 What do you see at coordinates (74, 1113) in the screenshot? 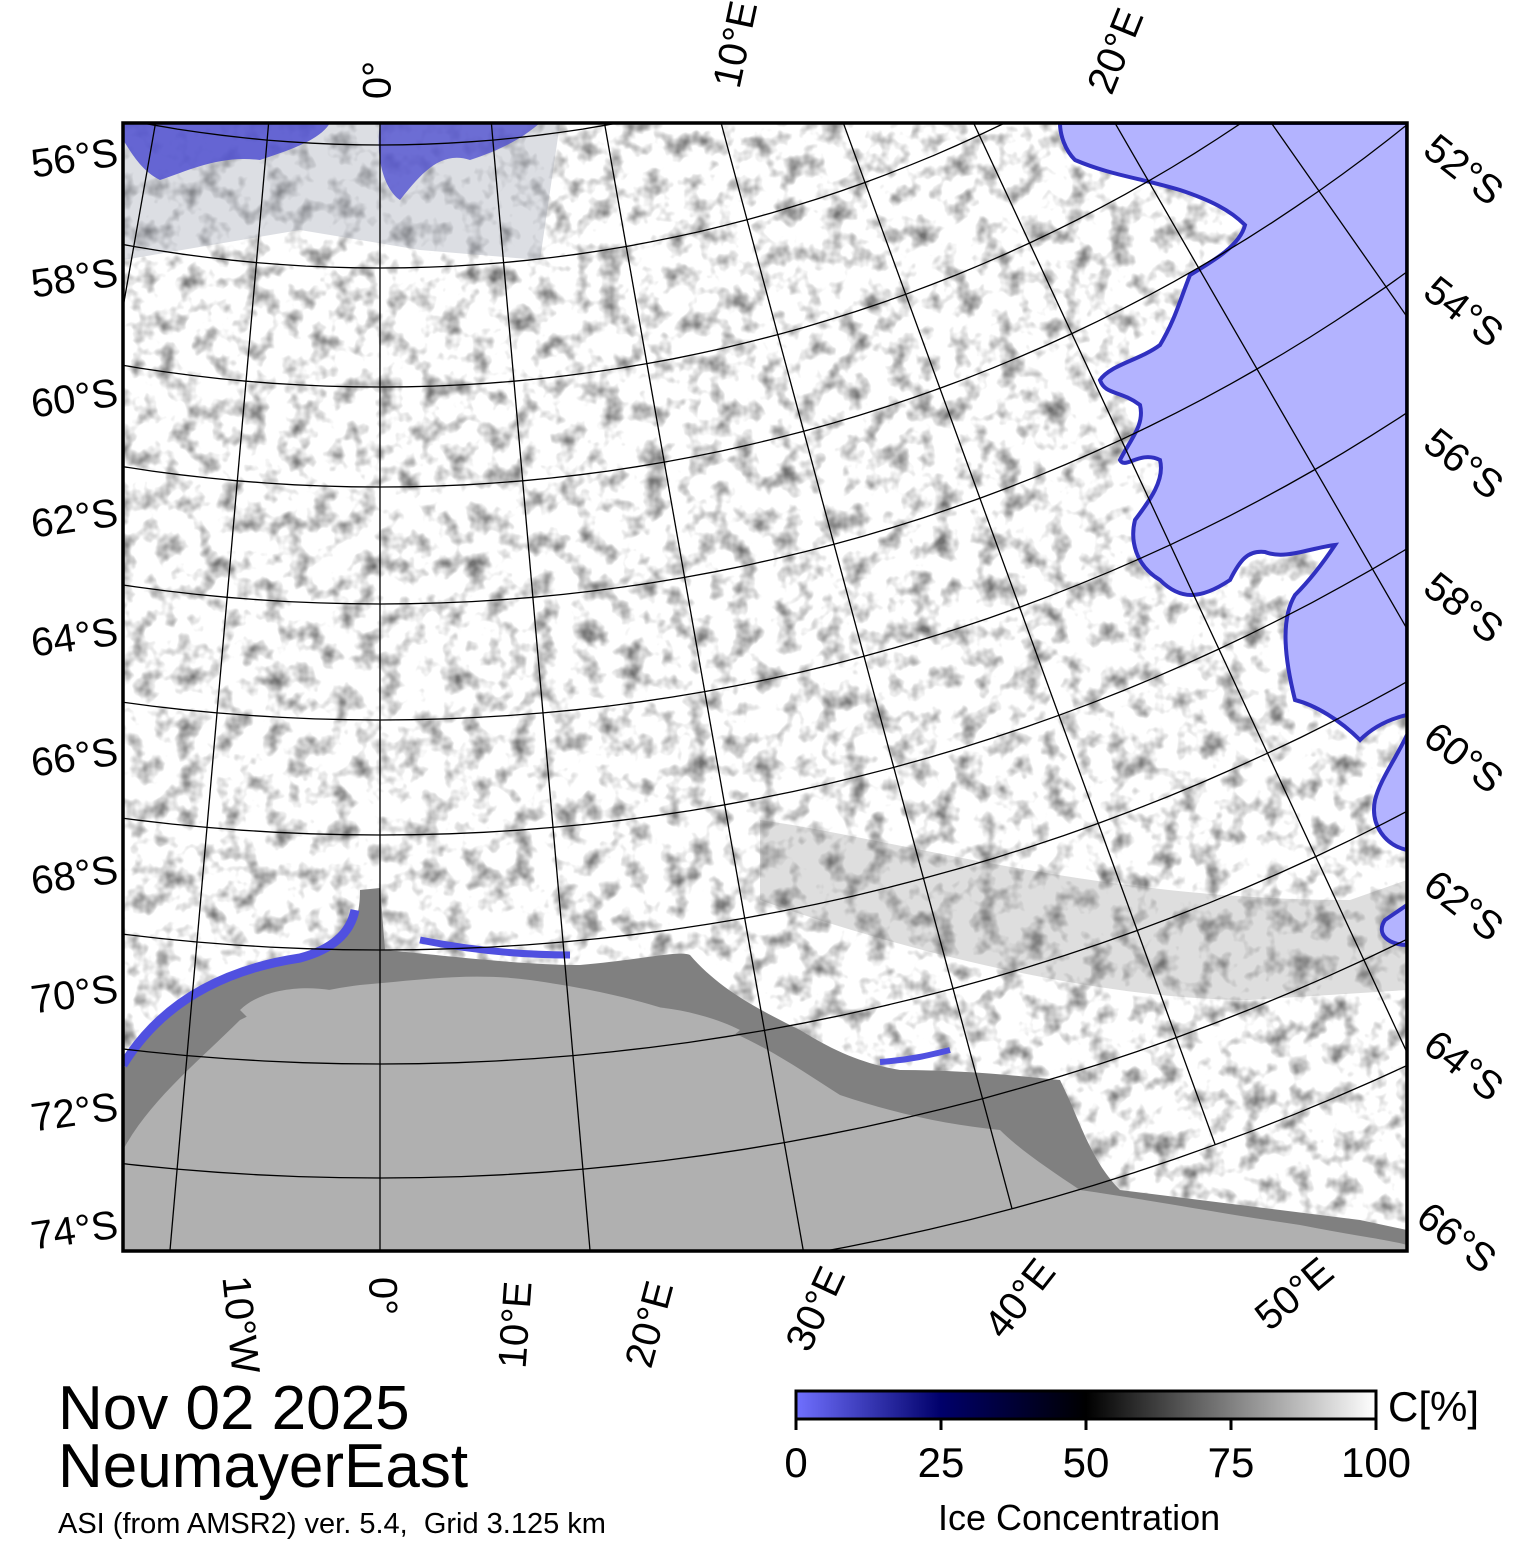
I see `latitude-label: 72°S` at bounding box center [74, 1113].